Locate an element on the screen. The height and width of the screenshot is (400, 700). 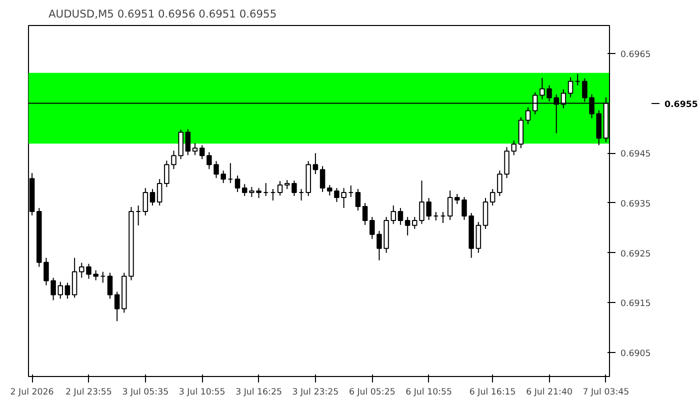
y-tick-label: 0.6935 is located at coordinates (635, 204).